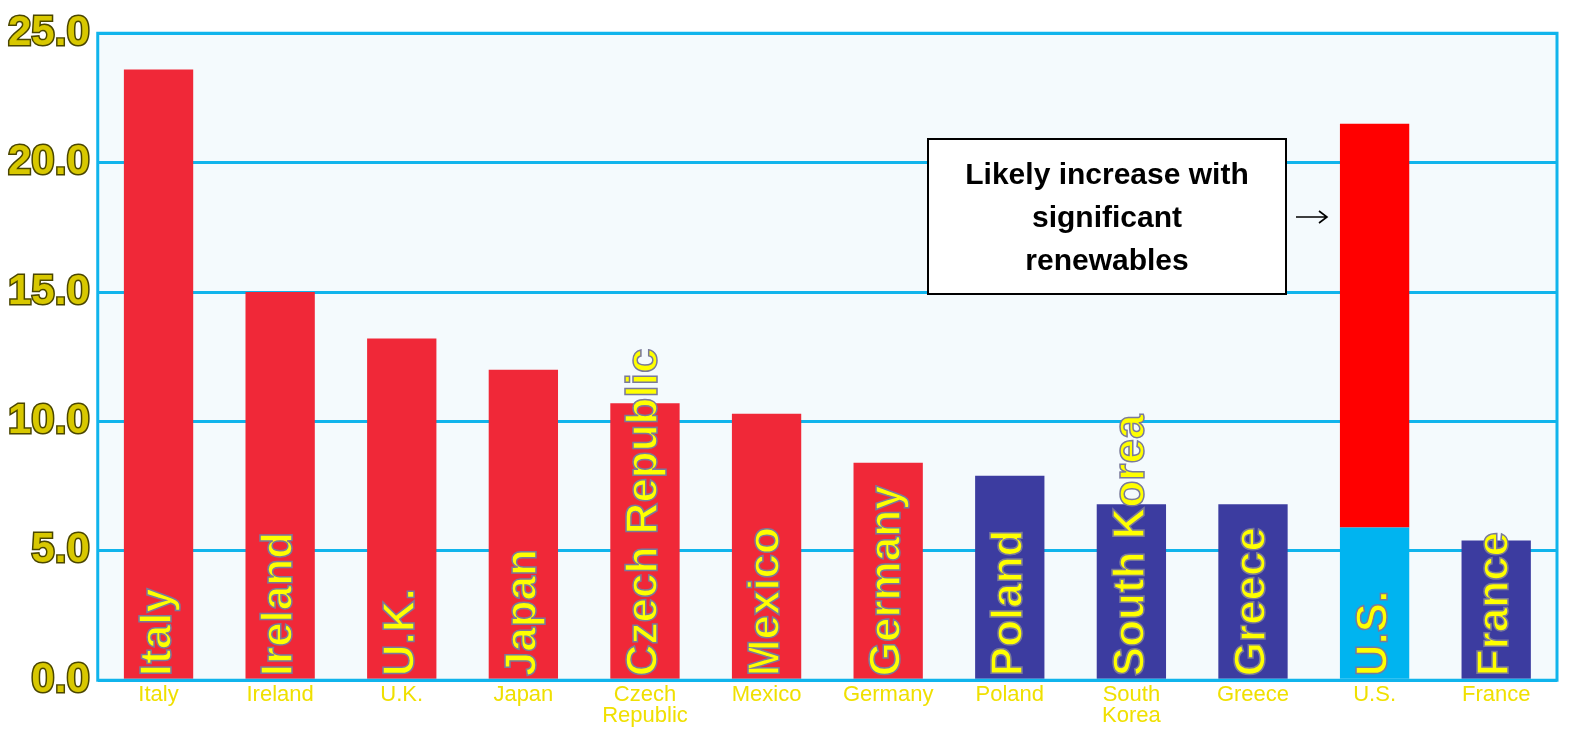 Image resolution: width=1577 pixels, height=730 pixels. What do you see at coordinates (48, 160) in the screenshot?
I see `y-tick-label: 20.0` at bounding box center [48, 160].